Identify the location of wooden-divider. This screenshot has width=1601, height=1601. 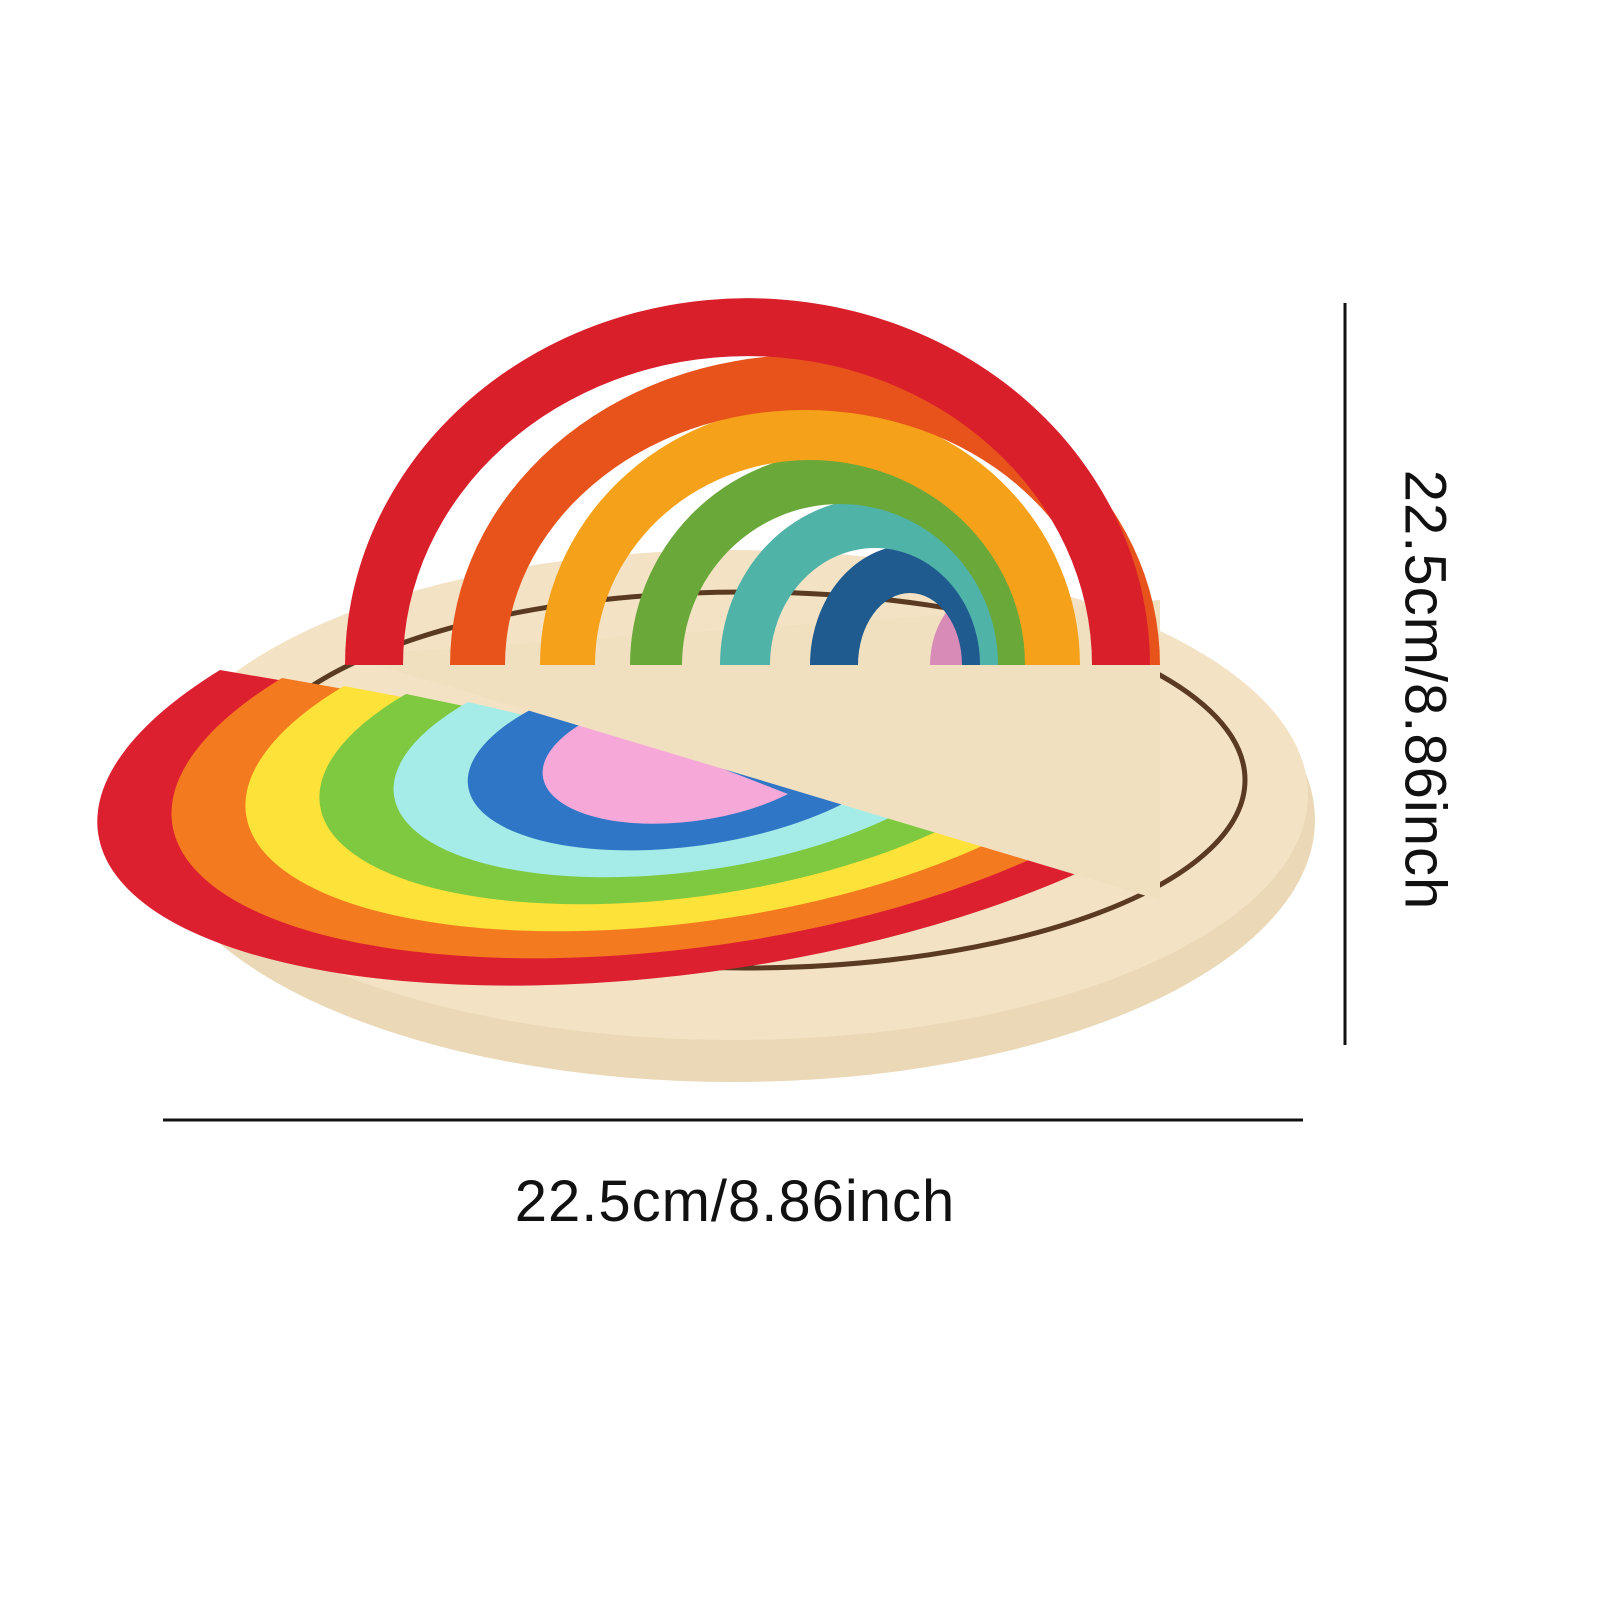
(757, 750).